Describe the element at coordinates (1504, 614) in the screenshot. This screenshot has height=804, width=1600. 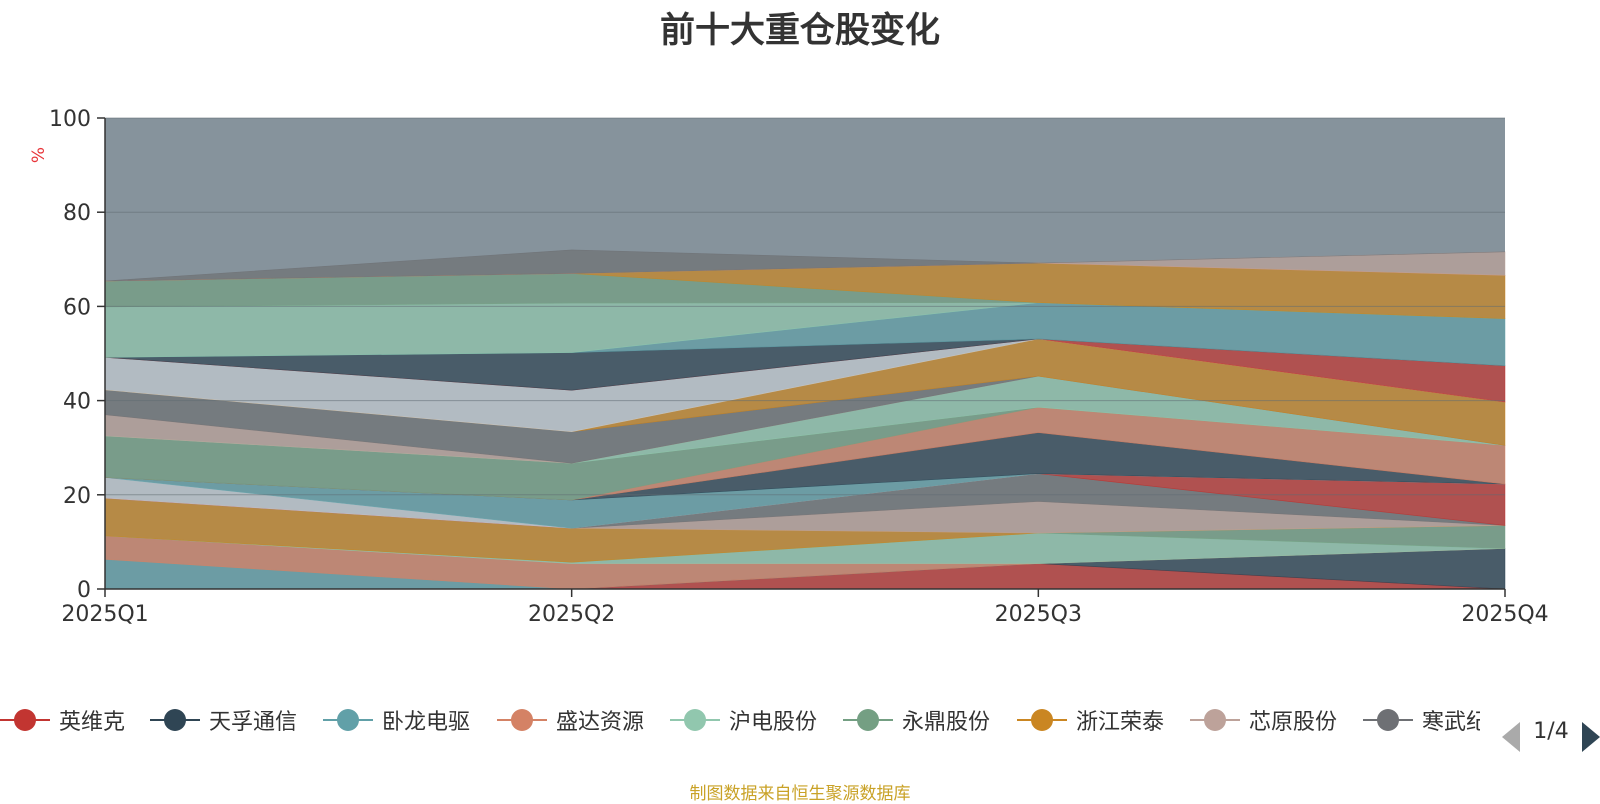
I see `x-tick-label: 2025Q4` at that location.